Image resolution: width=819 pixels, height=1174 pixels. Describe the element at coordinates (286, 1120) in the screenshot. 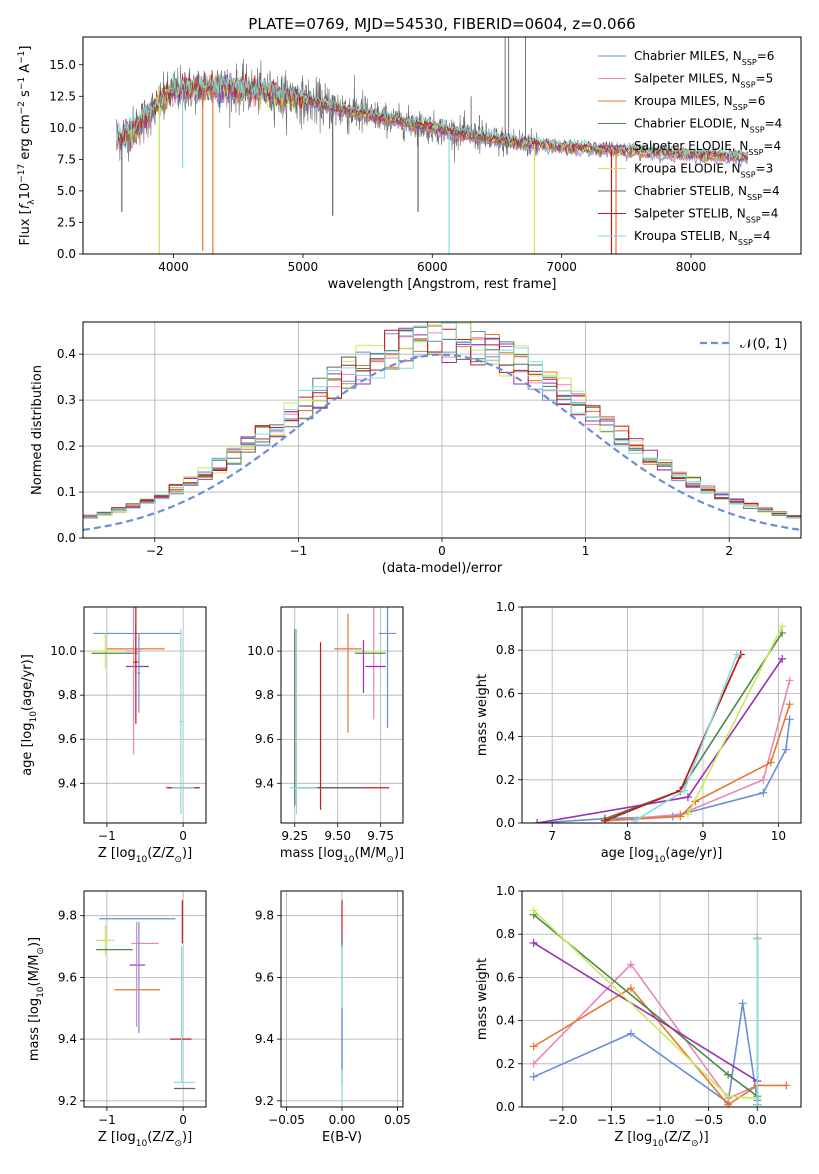

I see `x-tick-label: −0.05` at that location.